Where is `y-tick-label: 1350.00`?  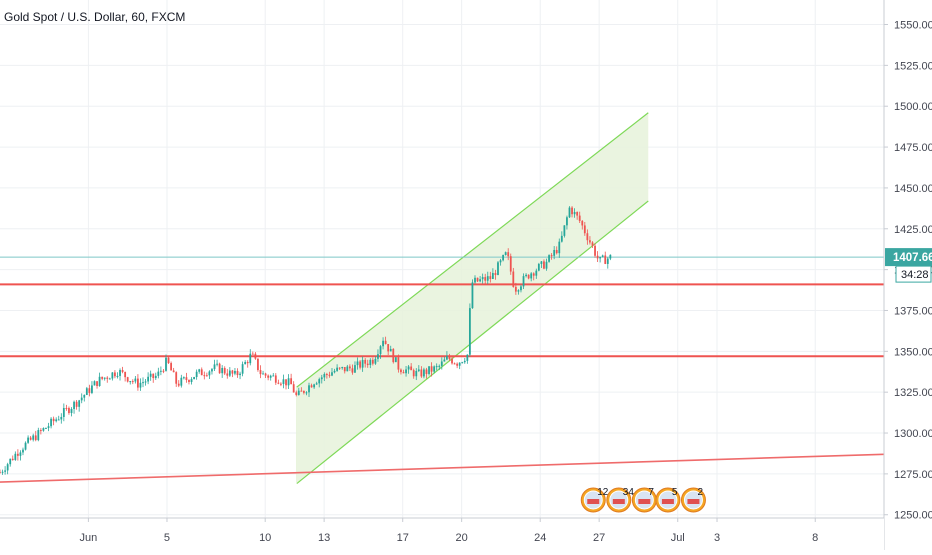
y-tick-label: 1350.00 is located at coordinates (913, 352).